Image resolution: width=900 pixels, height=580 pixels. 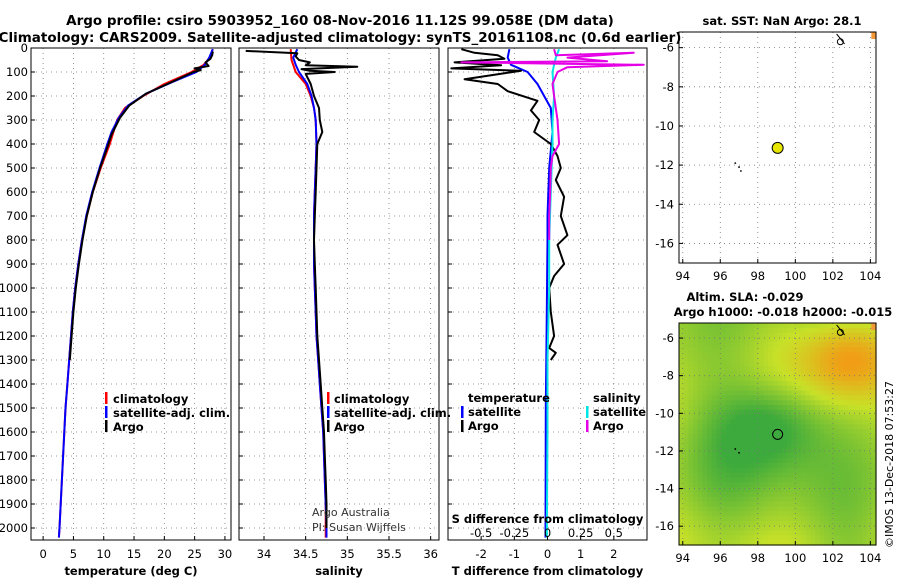 I want to click on x-tick-label: 1, so click(x=580, y=554).